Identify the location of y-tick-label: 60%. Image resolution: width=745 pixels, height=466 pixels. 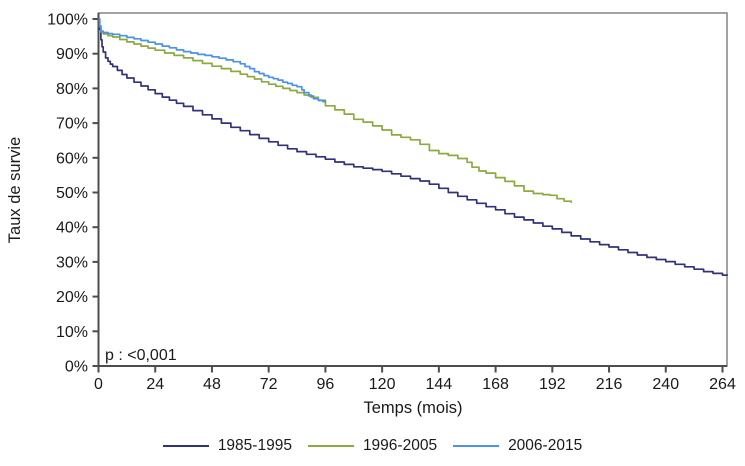
(72, 158).